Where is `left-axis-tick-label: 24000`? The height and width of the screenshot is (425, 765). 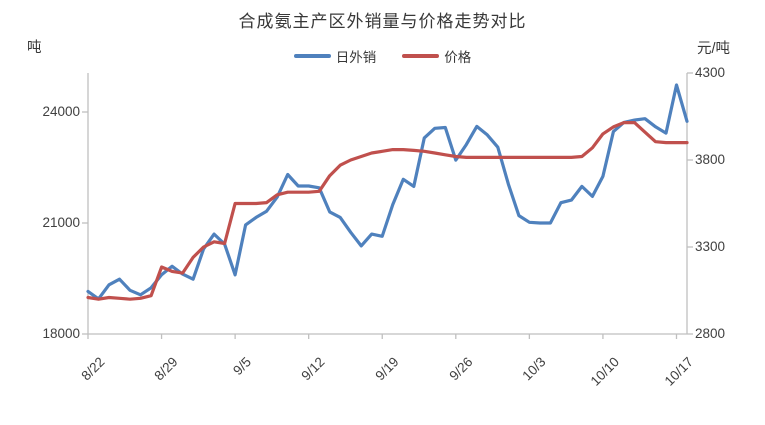
left-axis-tick-label: 24000 is located at coordinates (61, 111).